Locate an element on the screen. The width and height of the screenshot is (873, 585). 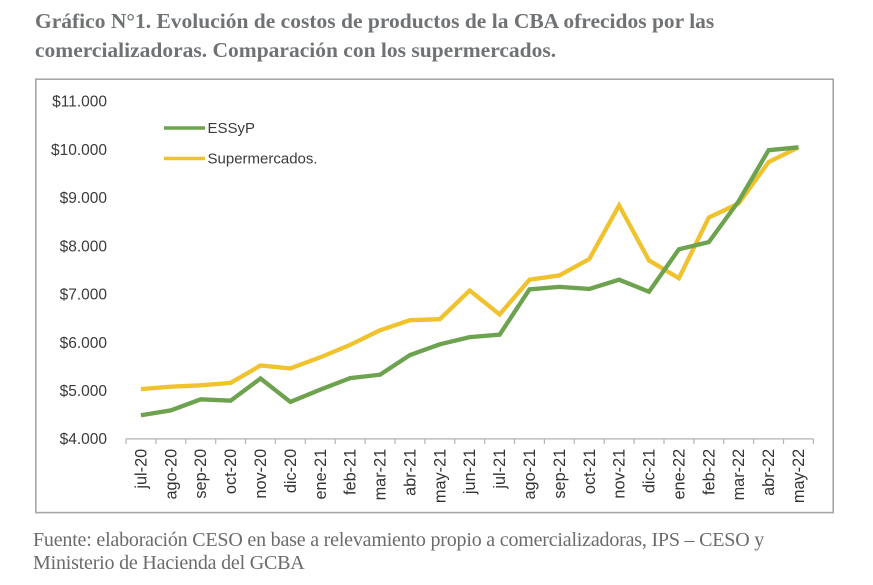
svg-text: nov-21 is located at coordinates (620, 474).